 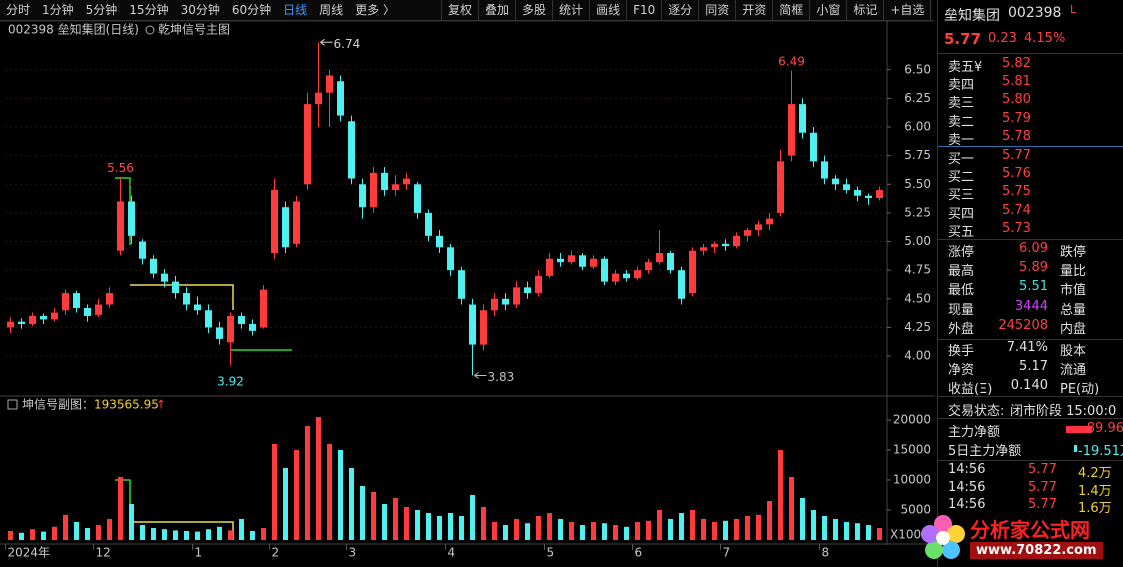 What do you see at coordinates (931, 10) in the screenshot?
I see `toolbar-button: 返回` at bounding box center [931, 10].